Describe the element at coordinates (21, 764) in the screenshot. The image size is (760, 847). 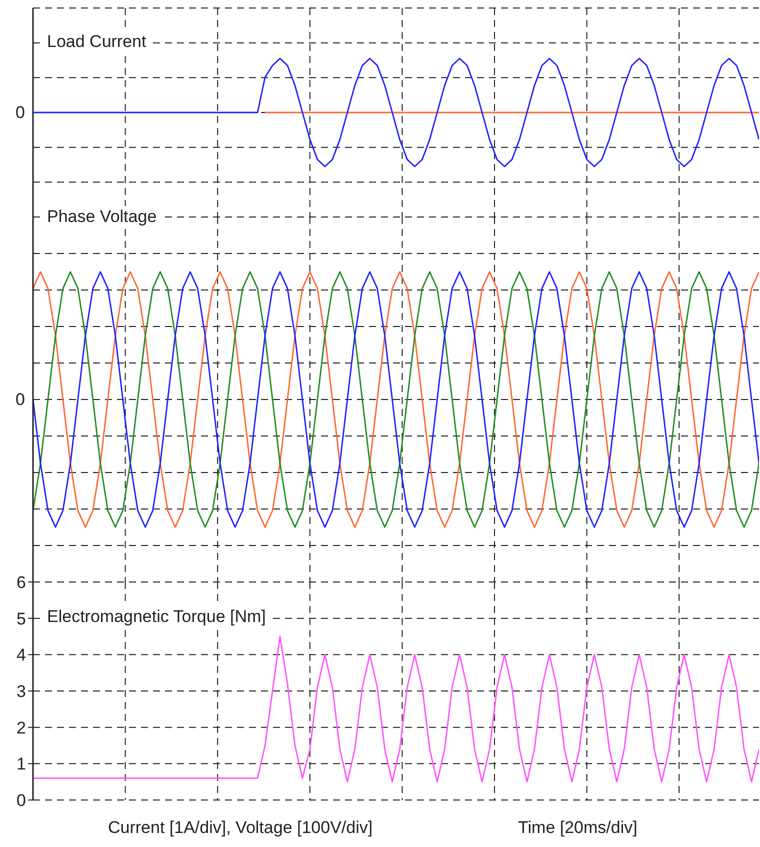
I see `y-tick-label: 1` at that location.